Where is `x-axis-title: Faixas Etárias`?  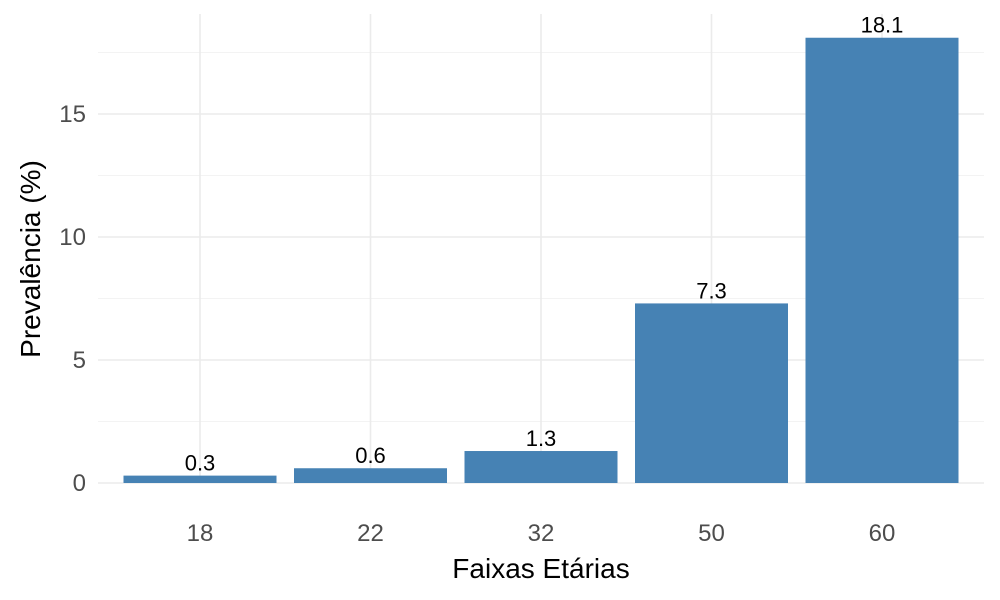
x-axis-title: Faixas Etárias is located at coordinates (540, 568).